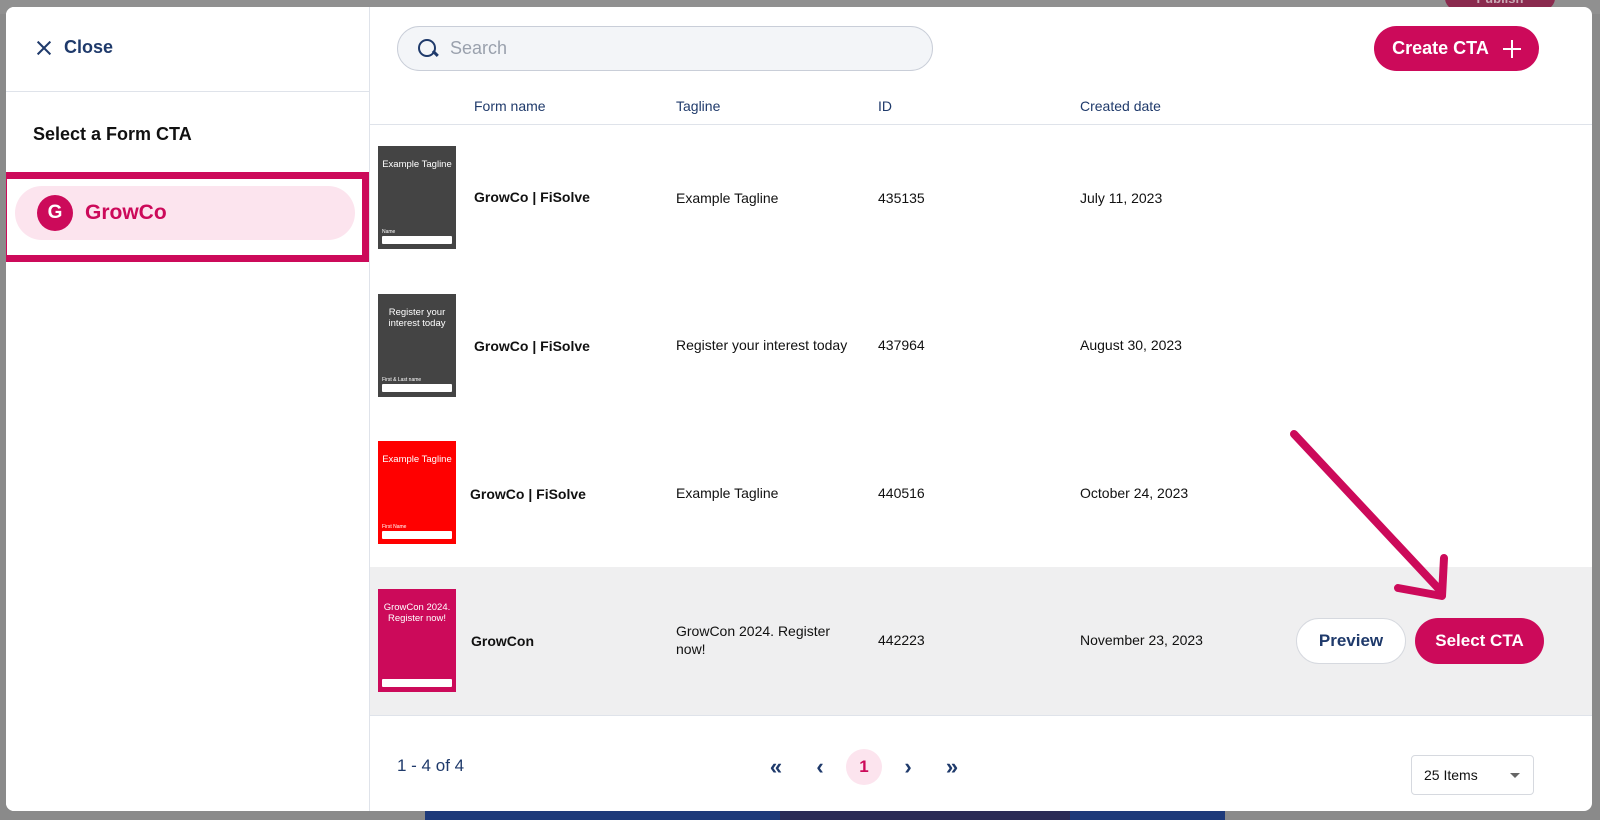  Describe the element at coordinates (1134, 493) in the screenshot. I see `created-date: October 24, 2023` at that location.